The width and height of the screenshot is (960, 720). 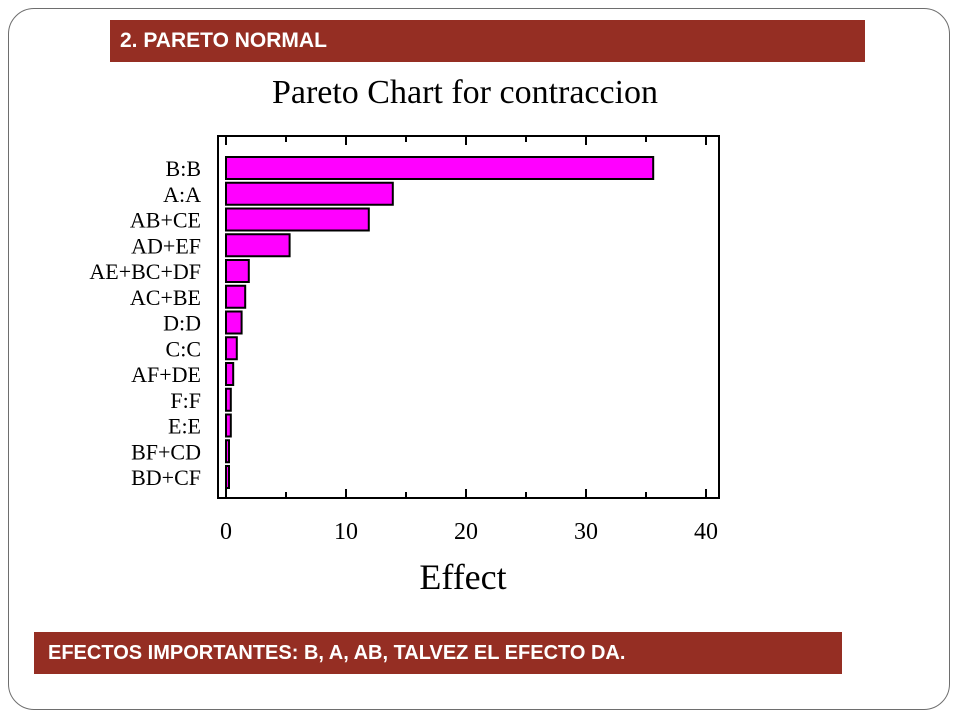 I want to click on category-label: BD+CF, so click(x=166, y=477).